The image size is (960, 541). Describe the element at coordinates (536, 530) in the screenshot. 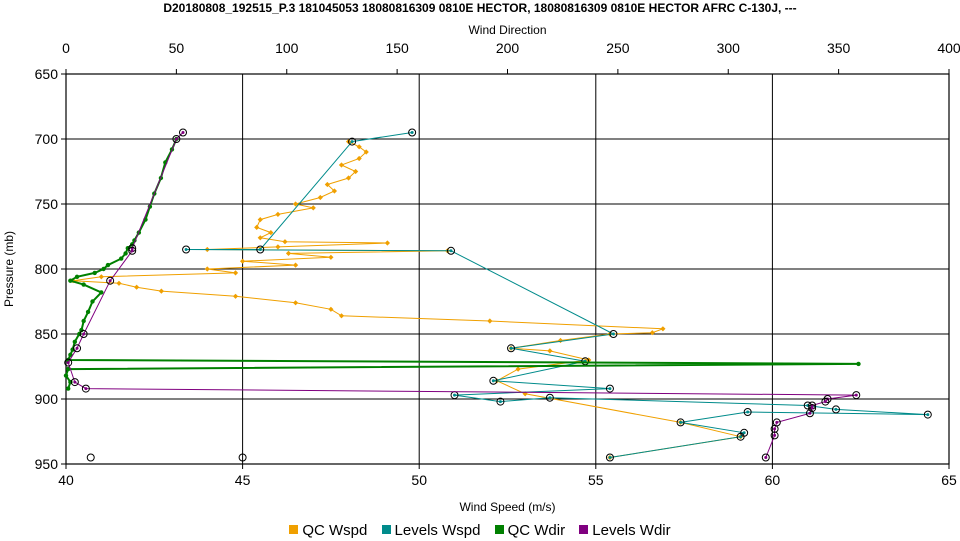

I see `legend-label-qc-wdir: QC Wdir` at that location.